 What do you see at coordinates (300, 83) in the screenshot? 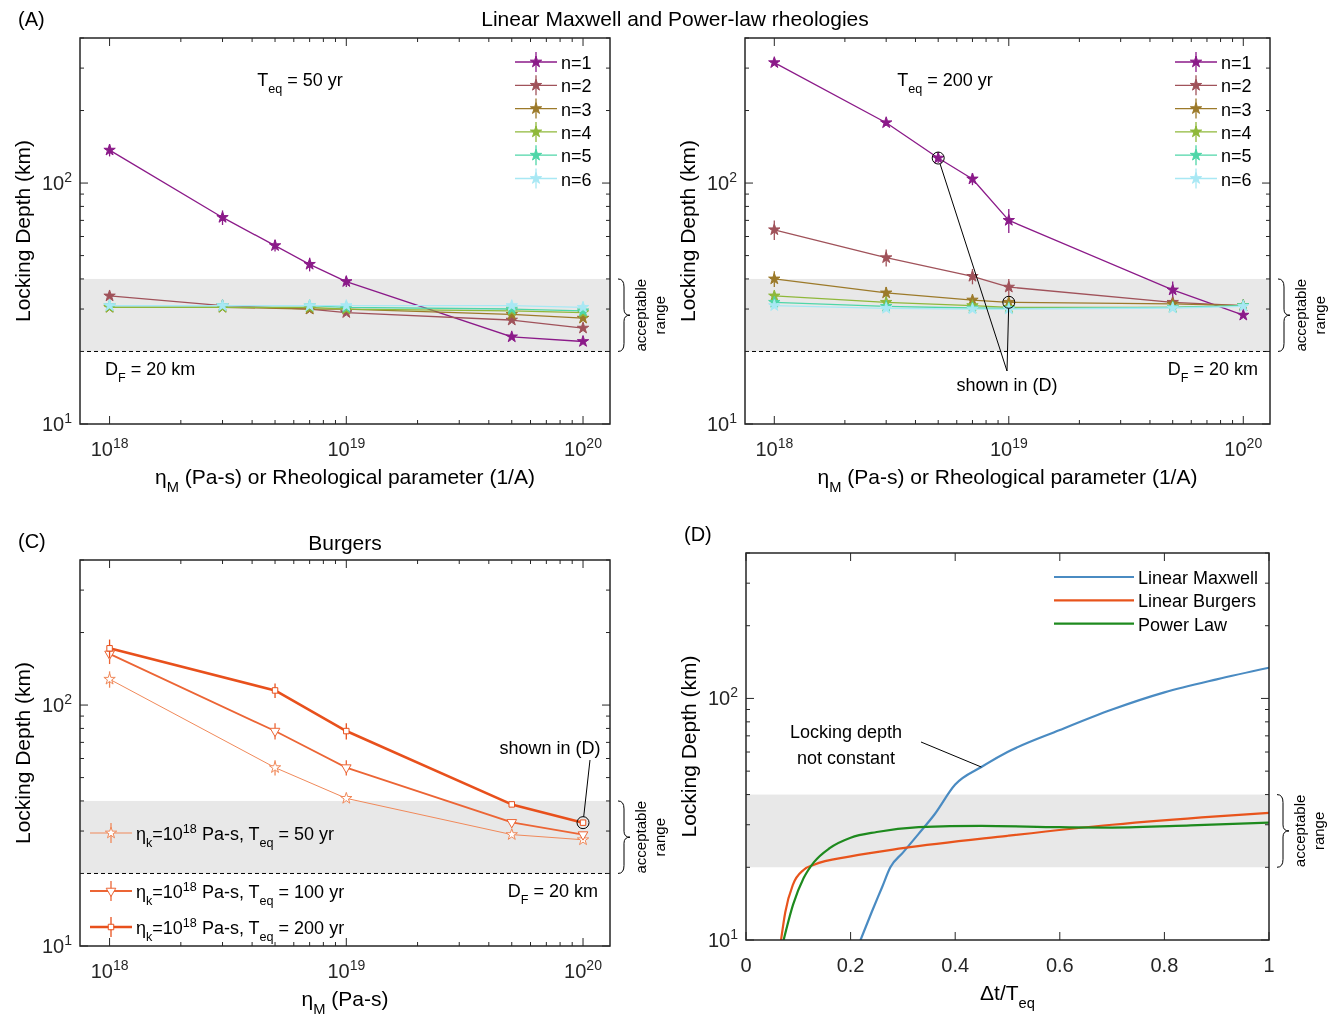
I see `annotation: T$_{eq}$ = 50 yr` at bounding box center [300, 83].